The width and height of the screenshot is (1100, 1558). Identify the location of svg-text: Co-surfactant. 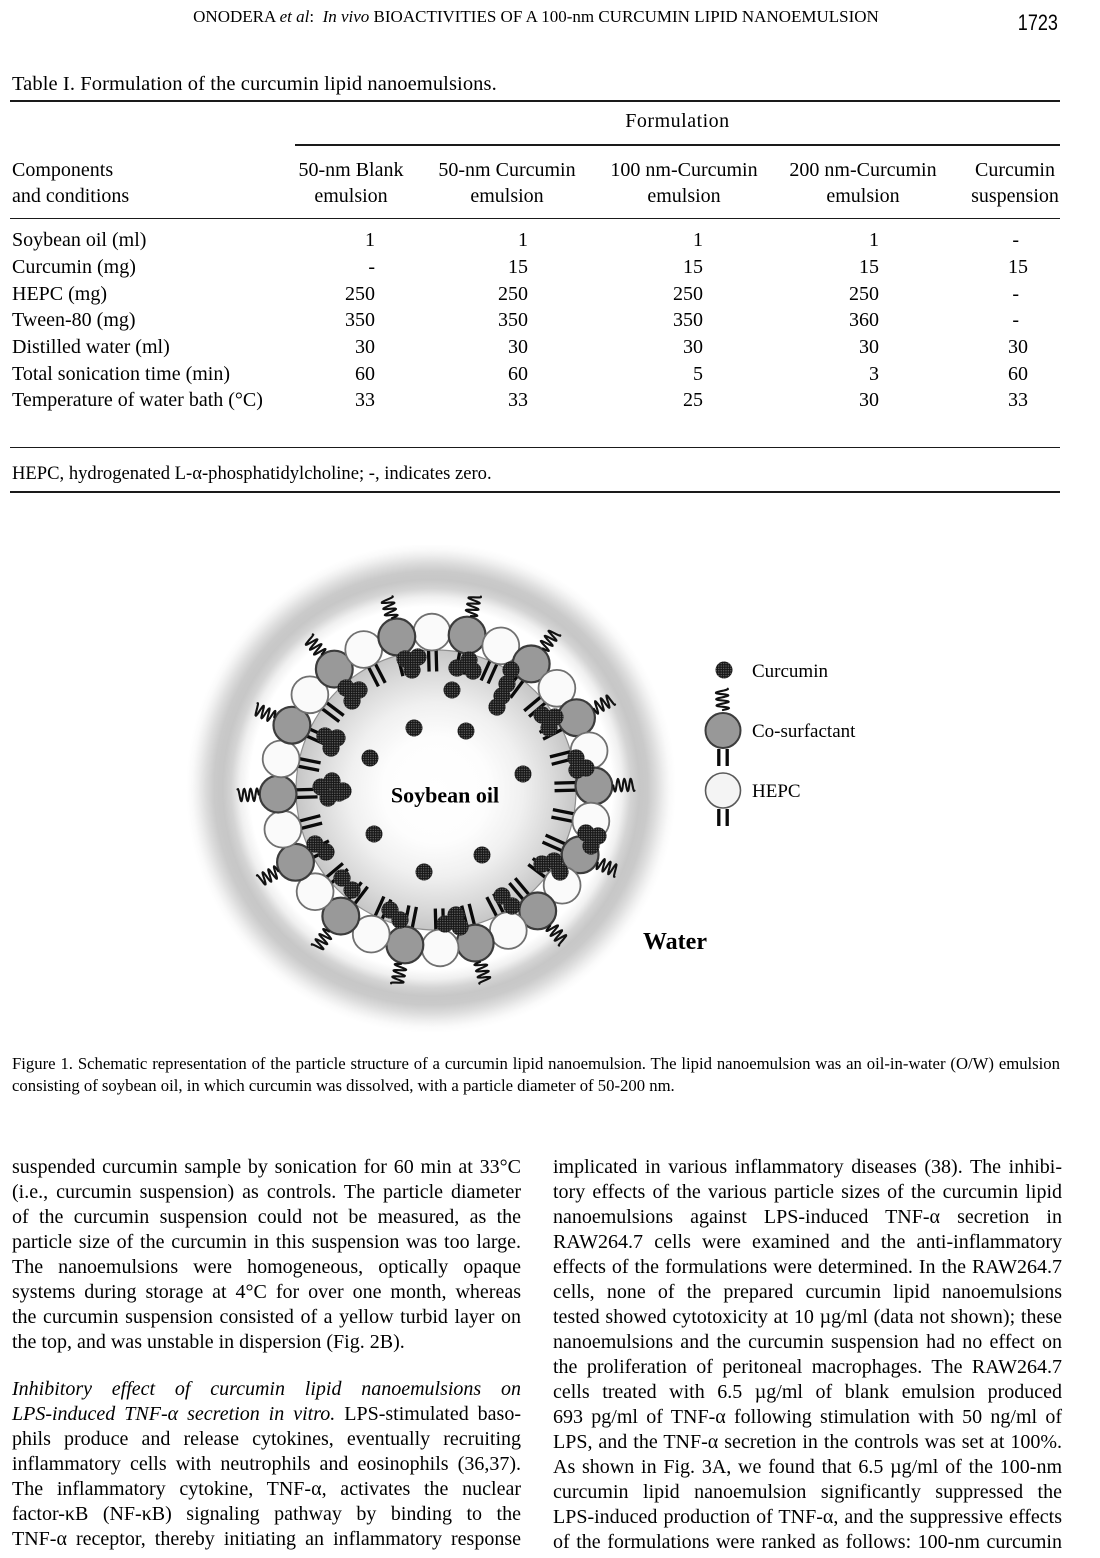
(804, 731).